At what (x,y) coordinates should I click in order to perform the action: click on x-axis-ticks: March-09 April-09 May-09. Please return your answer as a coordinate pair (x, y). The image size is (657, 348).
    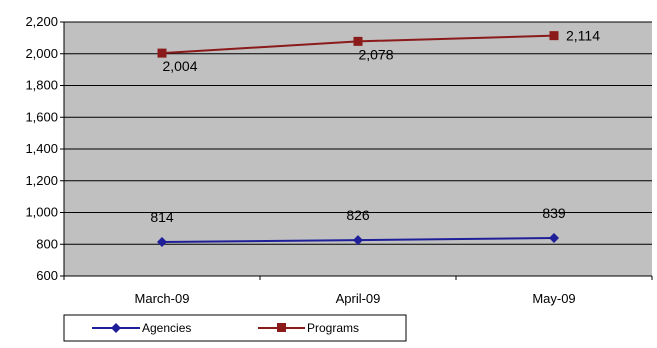
    Looking at the image, I should click on (358, 291).